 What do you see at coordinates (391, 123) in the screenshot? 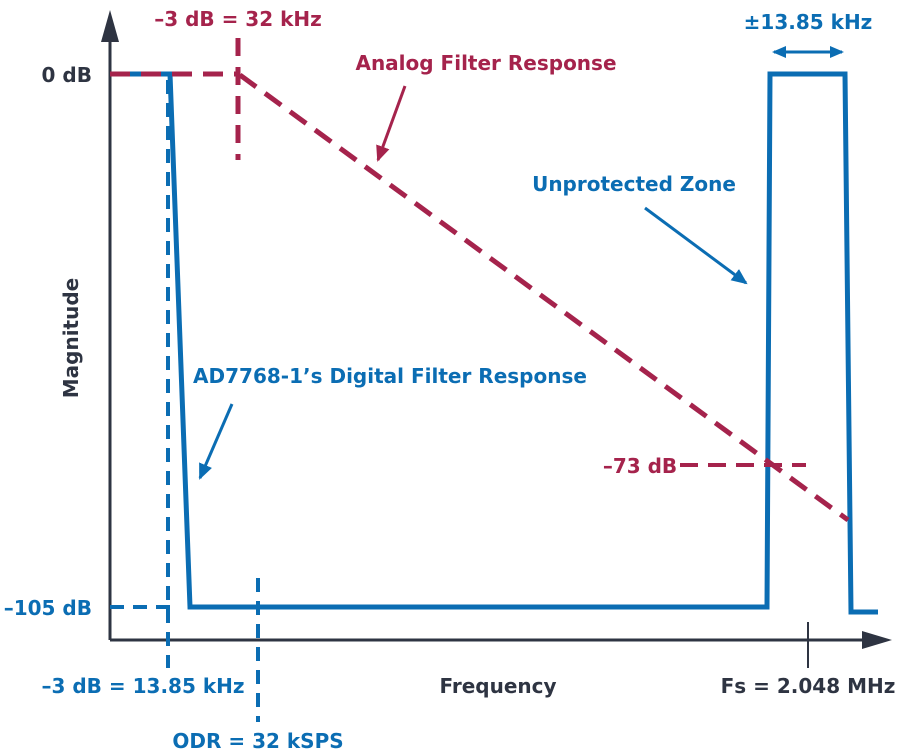
I see `analog-arrow` at bounding box center [391, 123].